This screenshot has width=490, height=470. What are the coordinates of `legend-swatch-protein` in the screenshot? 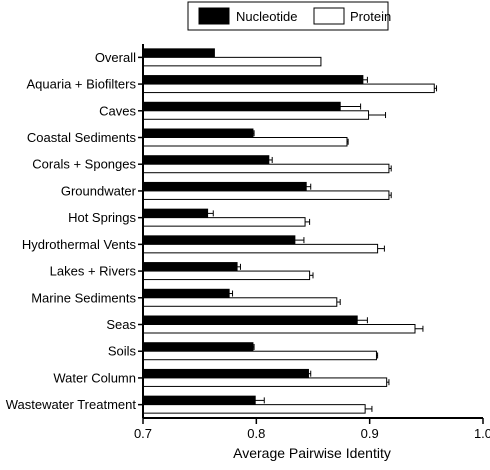 It's located at (329, 16).